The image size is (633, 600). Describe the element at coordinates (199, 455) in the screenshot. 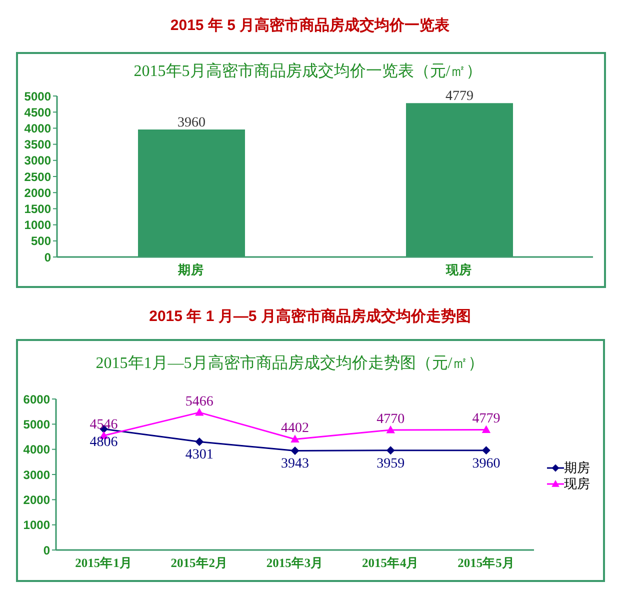

I see `data-label: 4301` at that location.